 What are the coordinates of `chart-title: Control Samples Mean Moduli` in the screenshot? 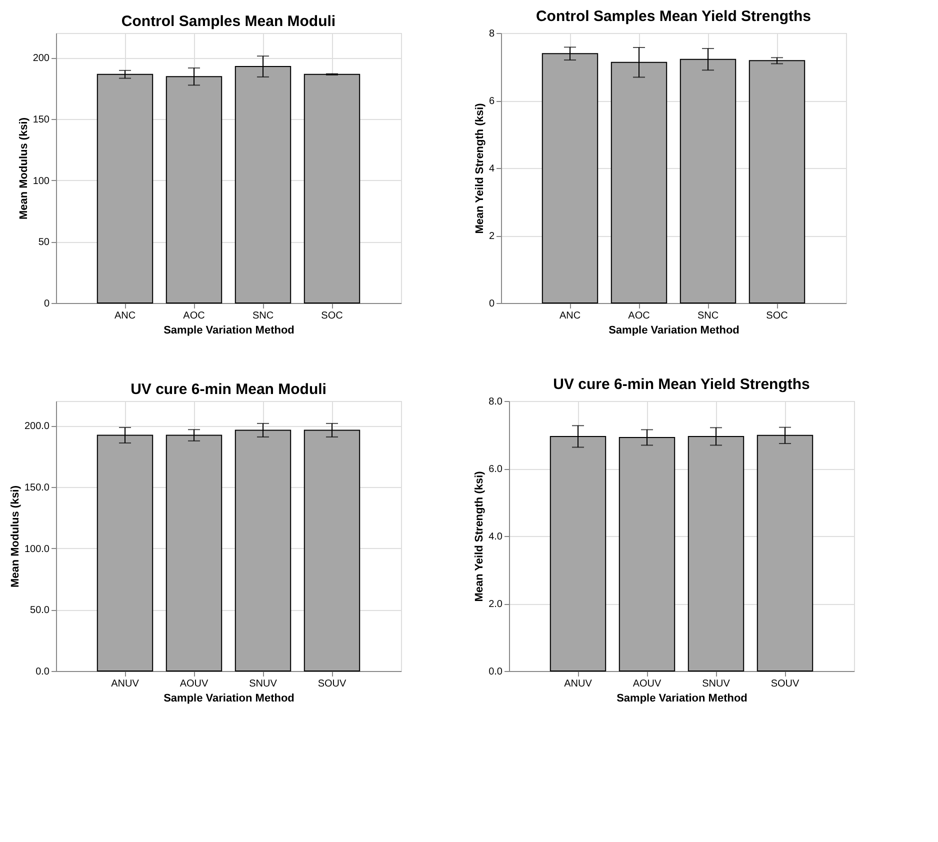 It's located at (228, 21).